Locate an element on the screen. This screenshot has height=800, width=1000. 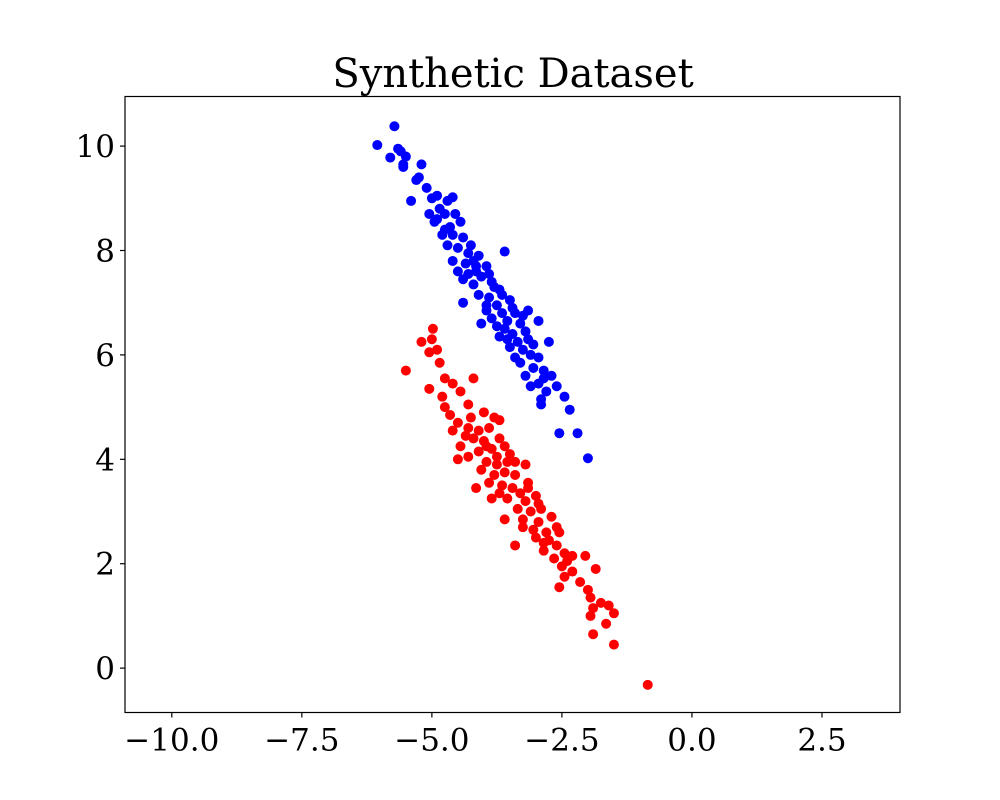
x-tick-label: −5.0 is located at coordinates (431, 741).